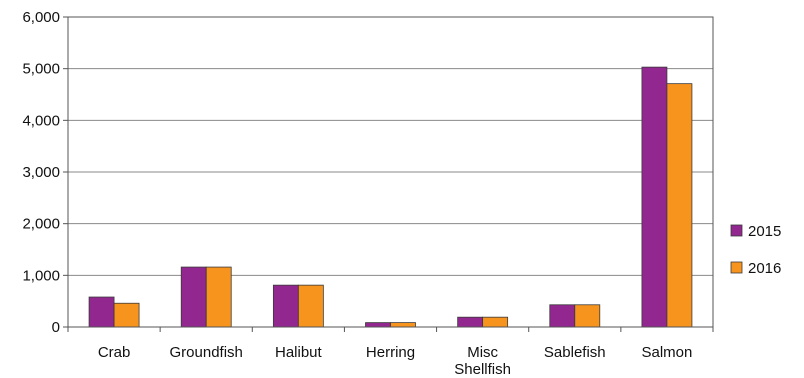 This screenshot has height=378, width=804. I want to click on y-tick-label: 6,000, so click(41, 17).